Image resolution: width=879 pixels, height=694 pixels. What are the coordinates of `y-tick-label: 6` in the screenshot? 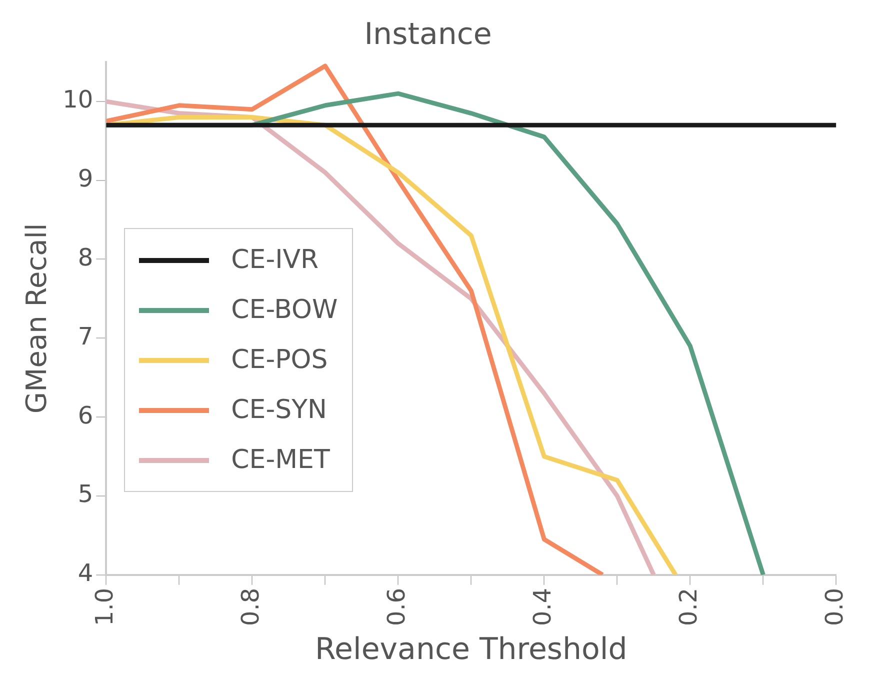 It's located at (86, 415).